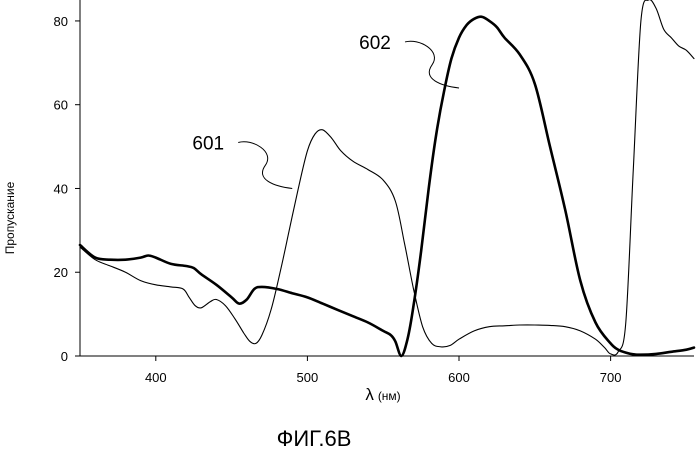 The height and width of the screenshot is (451, 698). What do you see at coordinates (375, 43) in the screenshot?
I see `annotation-label-602: 602` at bounding box center [375, 43].